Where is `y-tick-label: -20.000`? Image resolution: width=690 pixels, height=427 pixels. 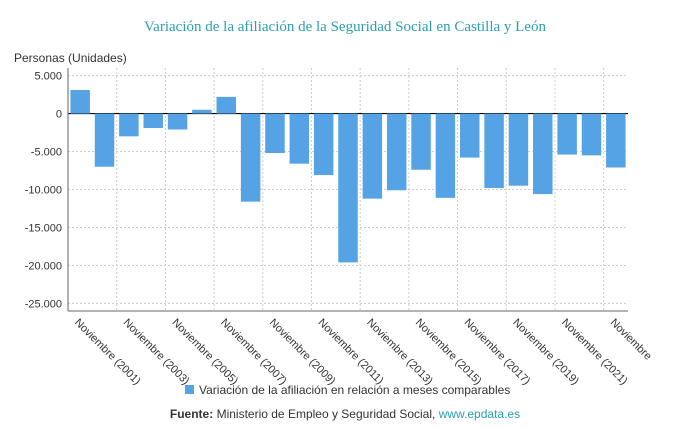
y-tick-label: -20.000 is located at coordinates (43, 266).